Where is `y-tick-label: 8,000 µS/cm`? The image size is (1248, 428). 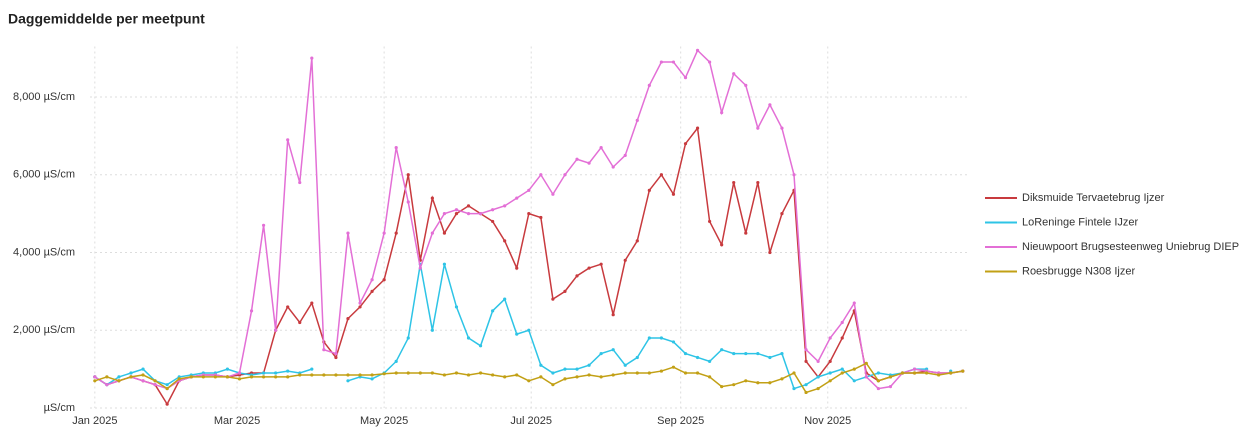
y-tick-label: 8,000 µS/cm is located at coordinates (44, 97).